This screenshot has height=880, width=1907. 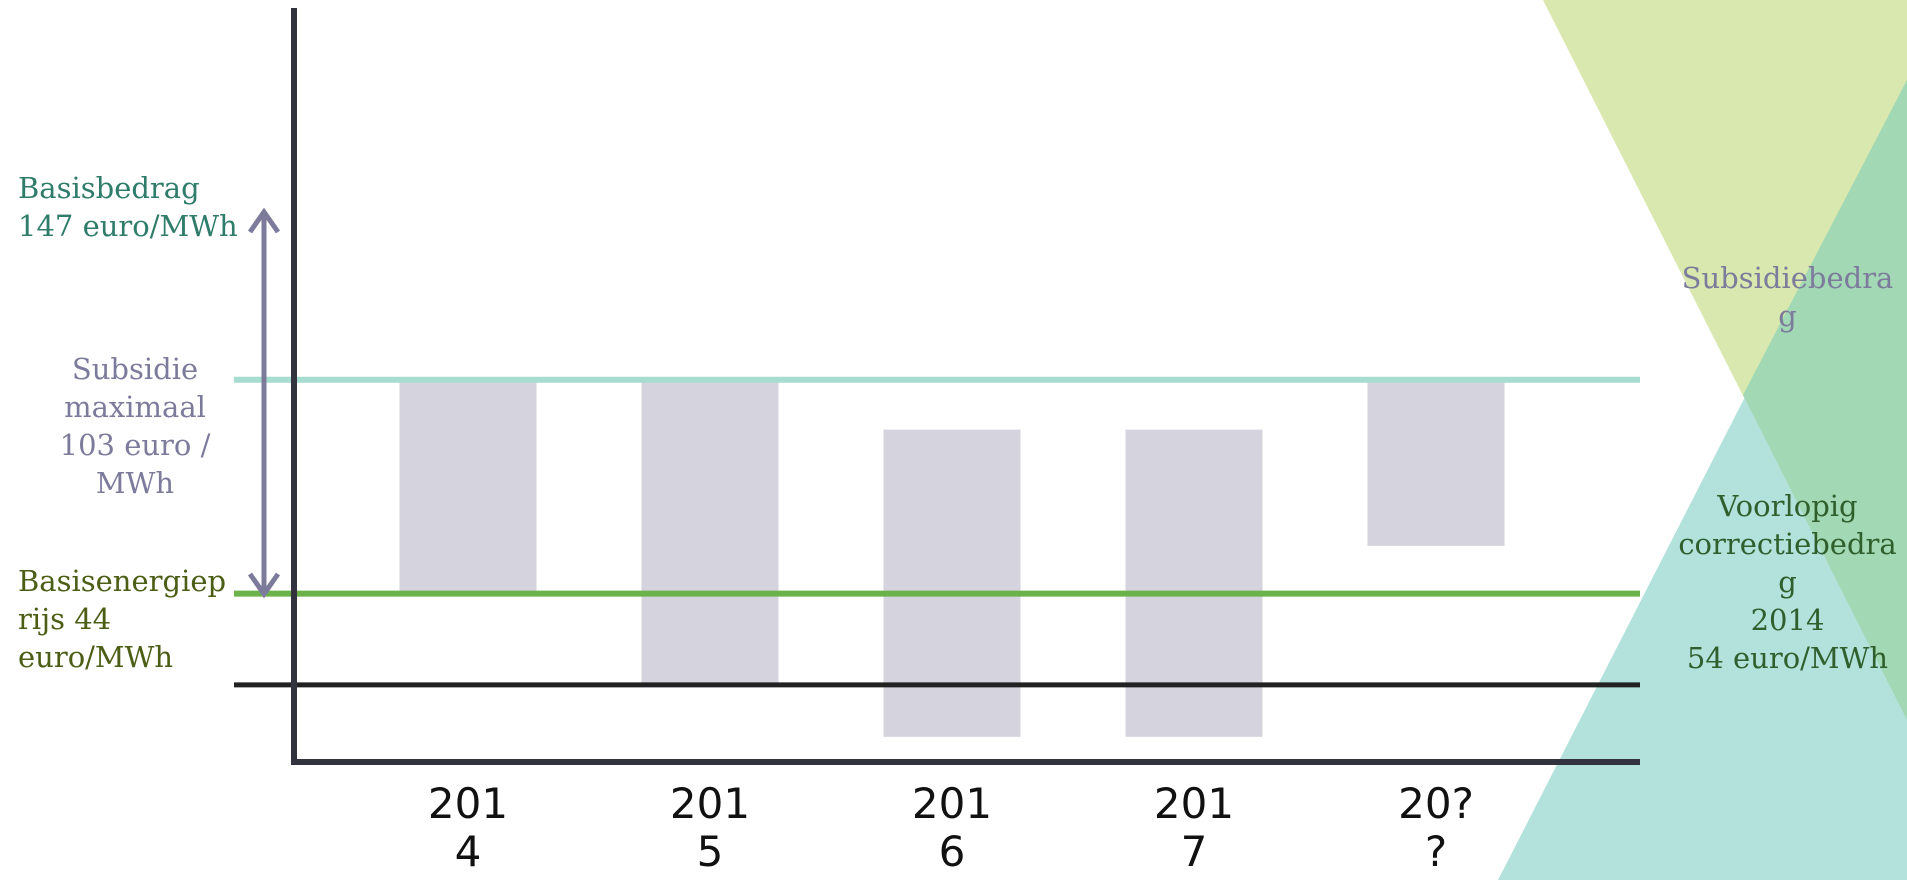 I want to click on range-arrow-head-top, so click(x=264, y=220).